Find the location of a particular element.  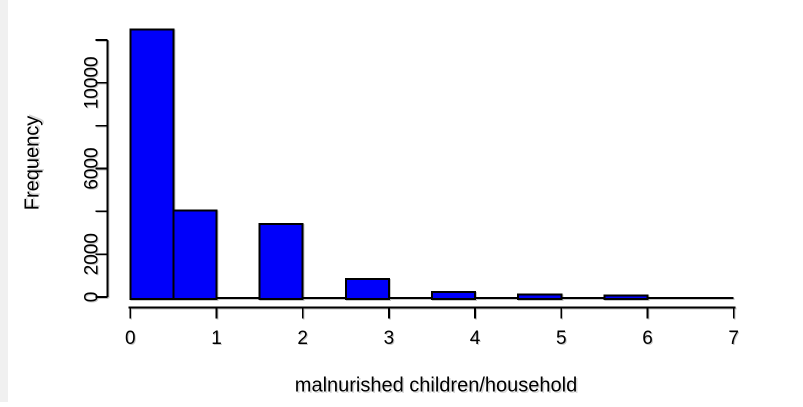

x-tick-label: 7 is located at coordinates (733, 338).